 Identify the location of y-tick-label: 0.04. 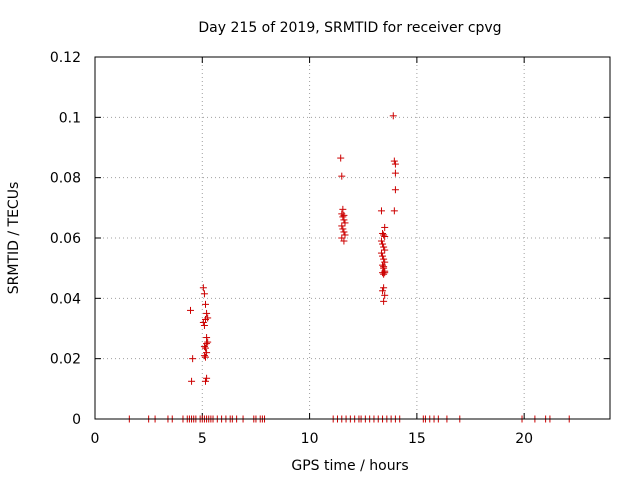
(65, 299).